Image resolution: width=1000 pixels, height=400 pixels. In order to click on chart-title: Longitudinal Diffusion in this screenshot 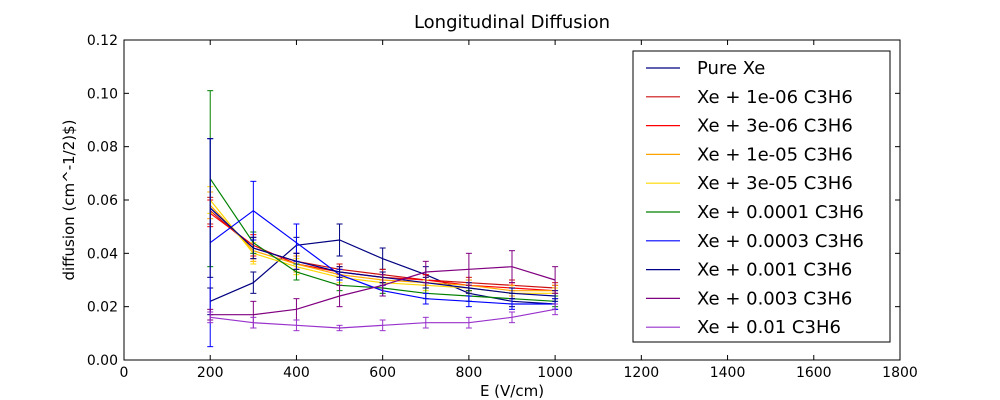, I will do `click(512, 22)`.